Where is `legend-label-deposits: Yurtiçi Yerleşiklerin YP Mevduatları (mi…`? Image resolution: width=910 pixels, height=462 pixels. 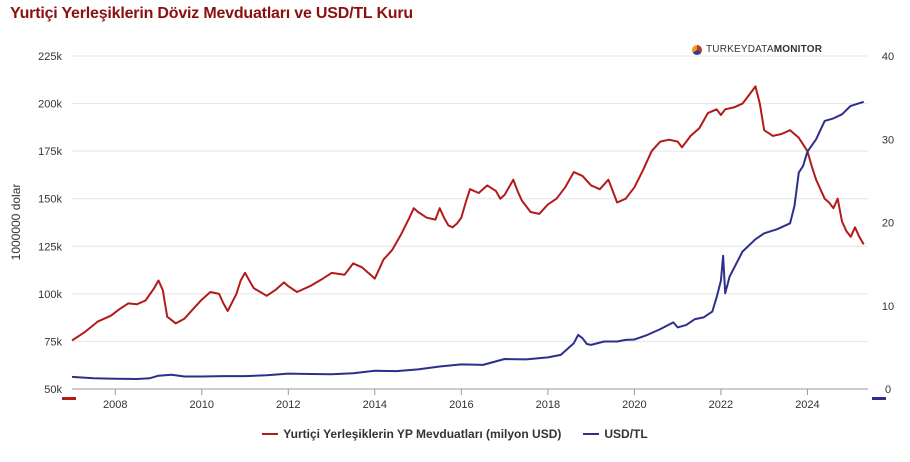 legend-label-deposits: Yurtiçi Yerleşiklerin YP Mevduatları (mi… is located at coordinates (422, 434).